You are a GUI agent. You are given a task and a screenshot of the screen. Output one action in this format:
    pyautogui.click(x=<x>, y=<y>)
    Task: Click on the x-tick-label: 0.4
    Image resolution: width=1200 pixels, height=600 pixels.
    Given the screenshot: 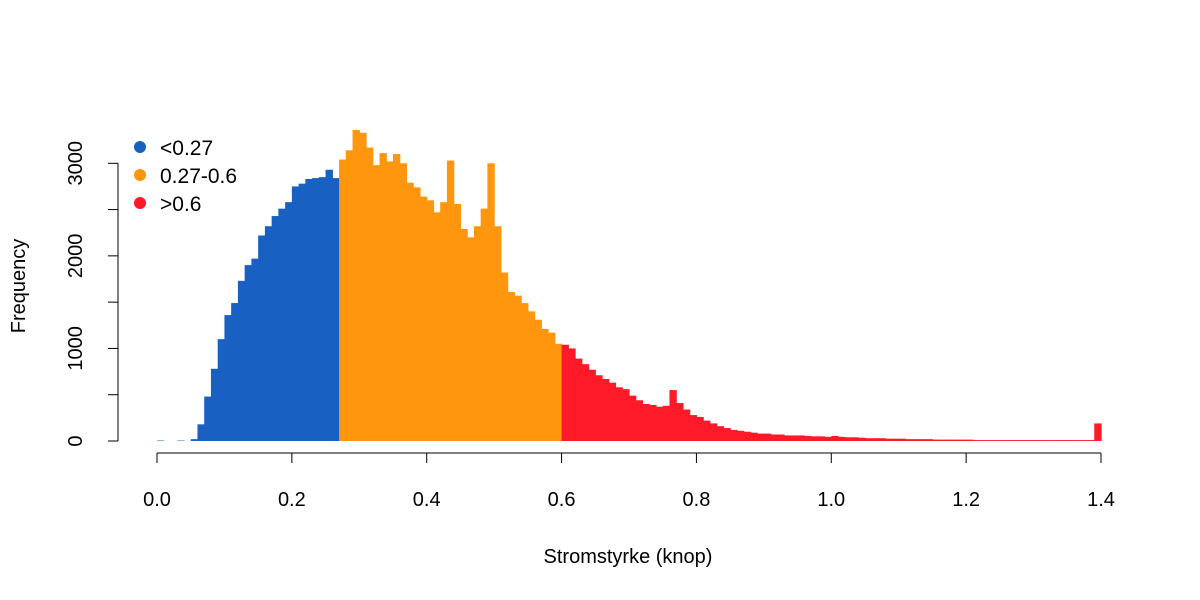 What is the action you would take?
    pyautogui.click(x=427, y=500)
    